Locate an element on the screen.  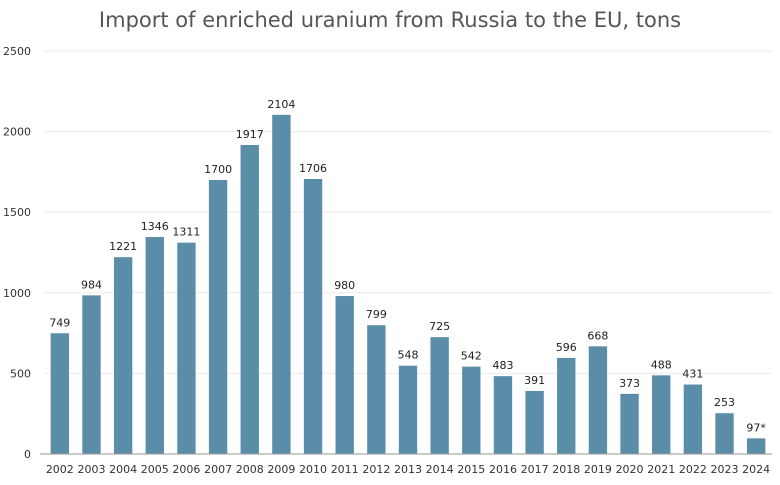
x-tick-label-2002: 2002 is located at coordinates (60, 469).